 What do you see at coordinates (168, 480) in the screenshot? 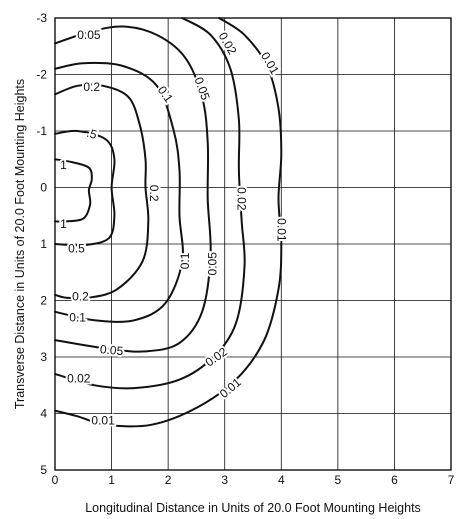
I see `x-tick-label: 2` at bounding box center [168, 480].